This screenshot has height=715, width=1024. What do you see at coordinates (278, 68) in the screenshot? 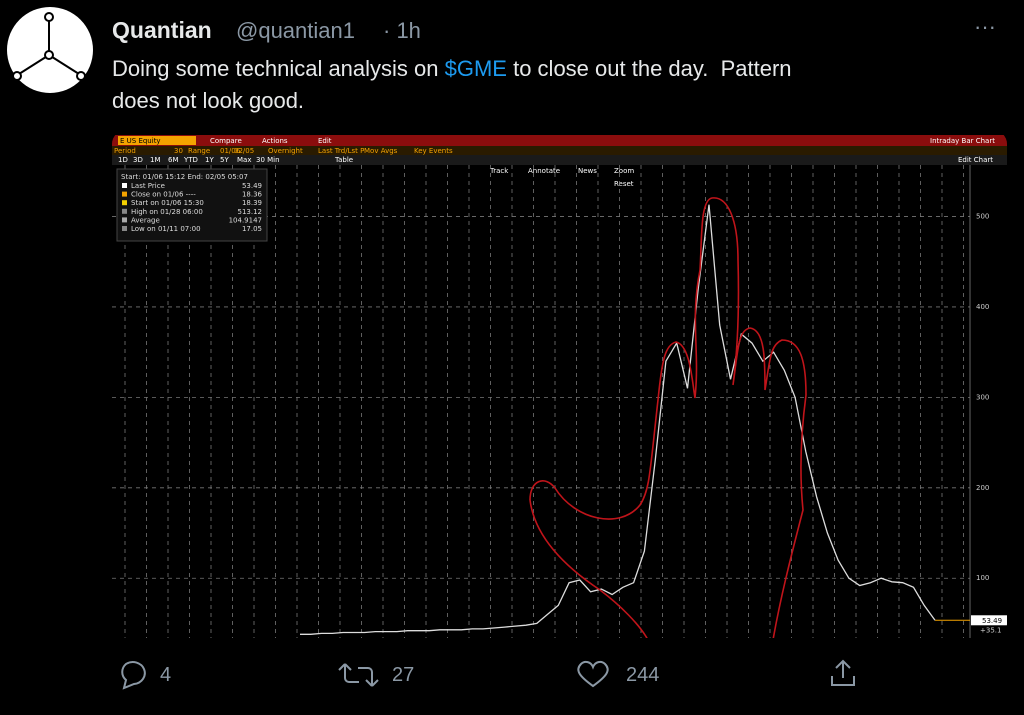
I see `text: Doing some technical analysis on` at bounding box center [278, 68].